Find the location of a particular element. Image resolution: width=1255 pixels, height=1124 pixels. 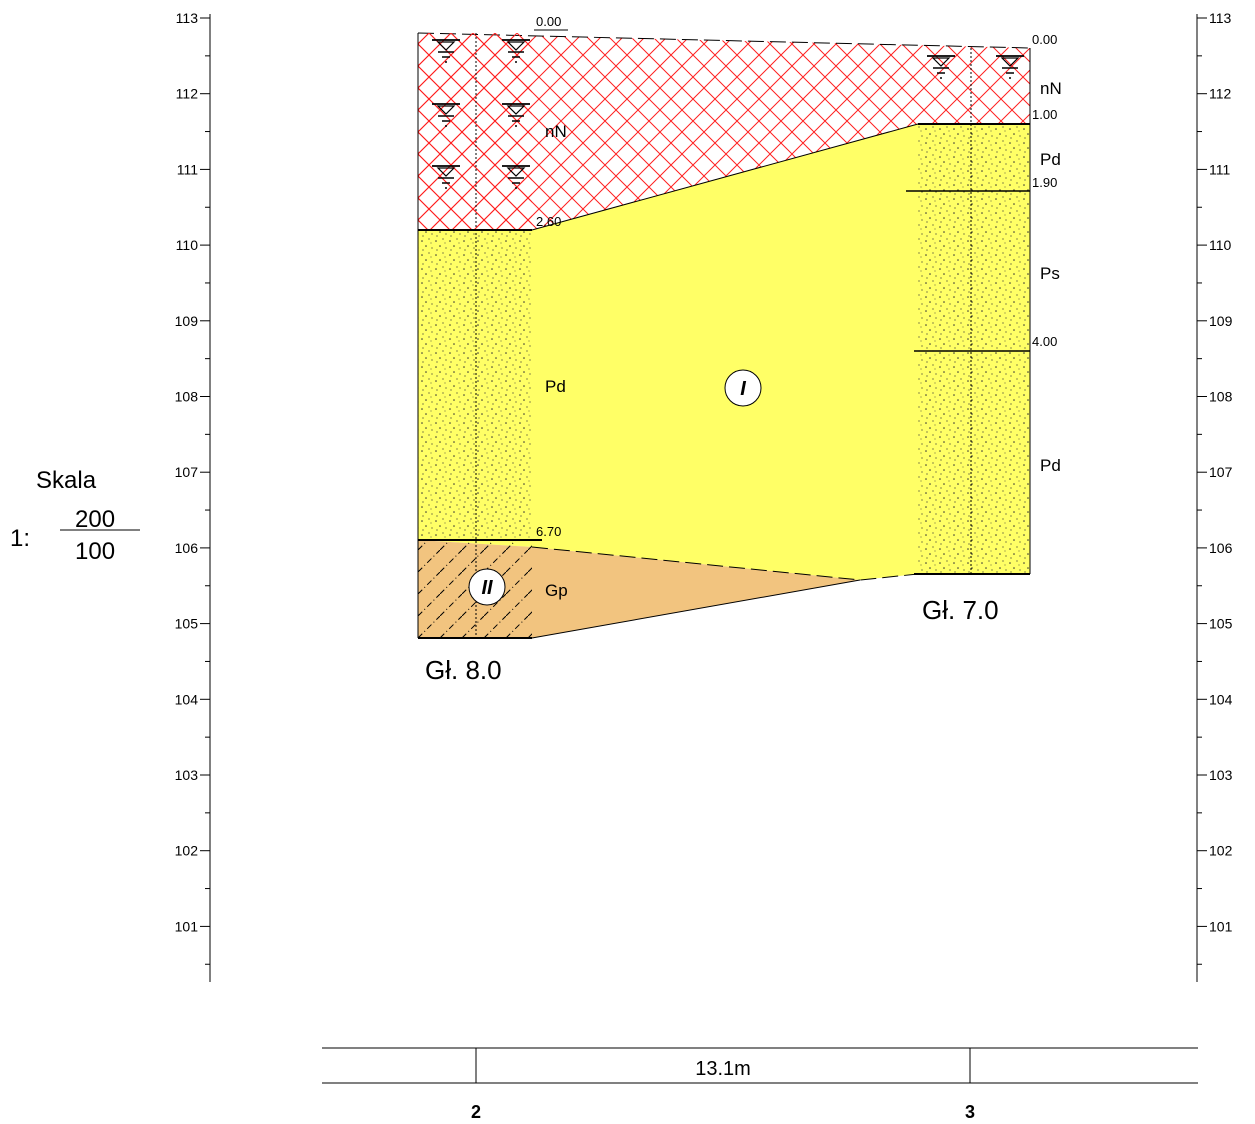

zone-1-circle is located at coordinates (743, 388).